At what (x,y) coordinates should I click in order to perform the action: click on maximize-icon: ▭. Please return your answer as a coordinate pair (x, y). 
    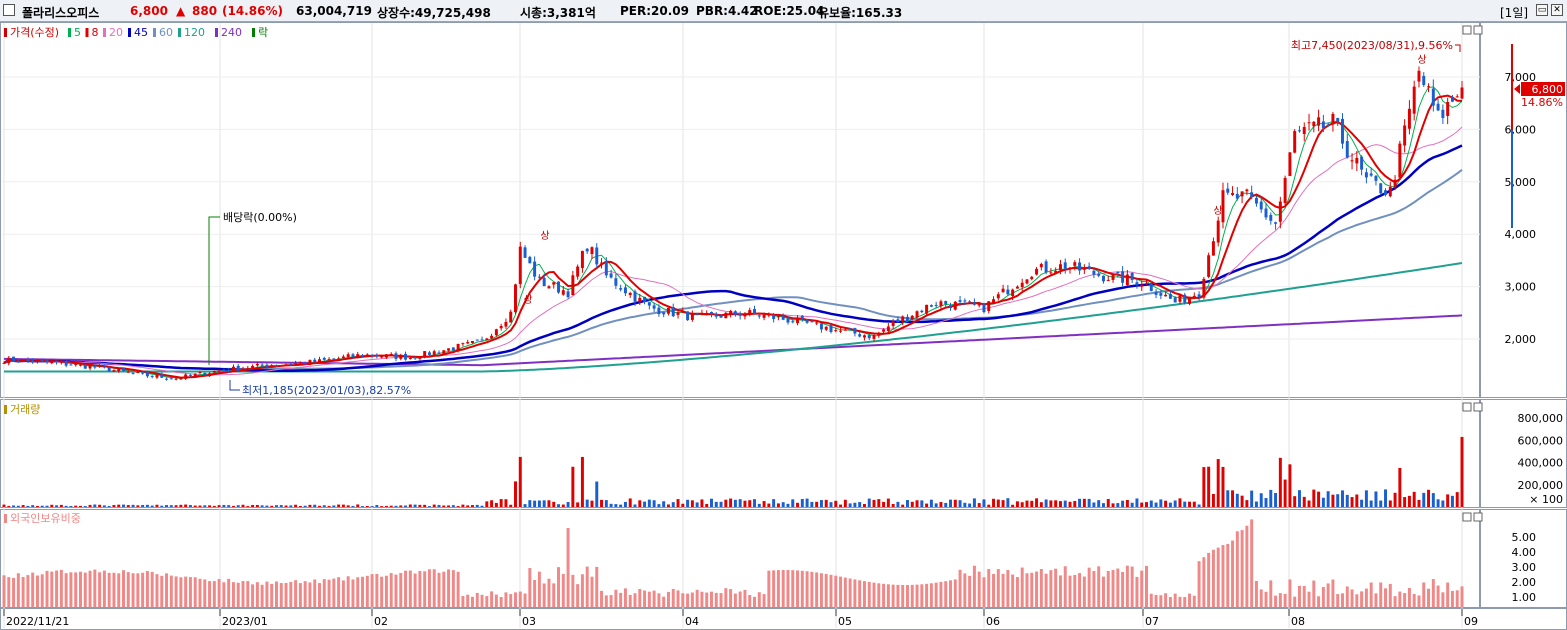
    Looking at the image, I should click on (1542, 10).